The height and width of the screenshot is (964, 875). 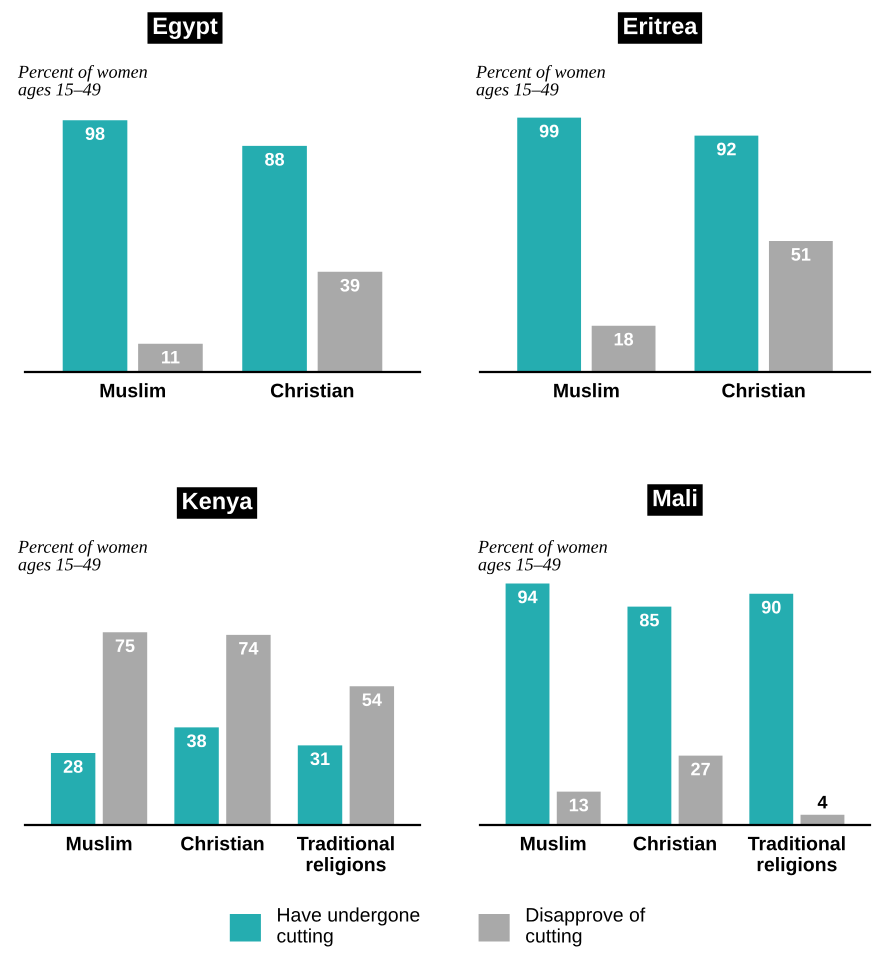 What do you see at coordinates (528, 597) in the screenshot?
I see `data-label: 94` at bounding box center [528, 597].